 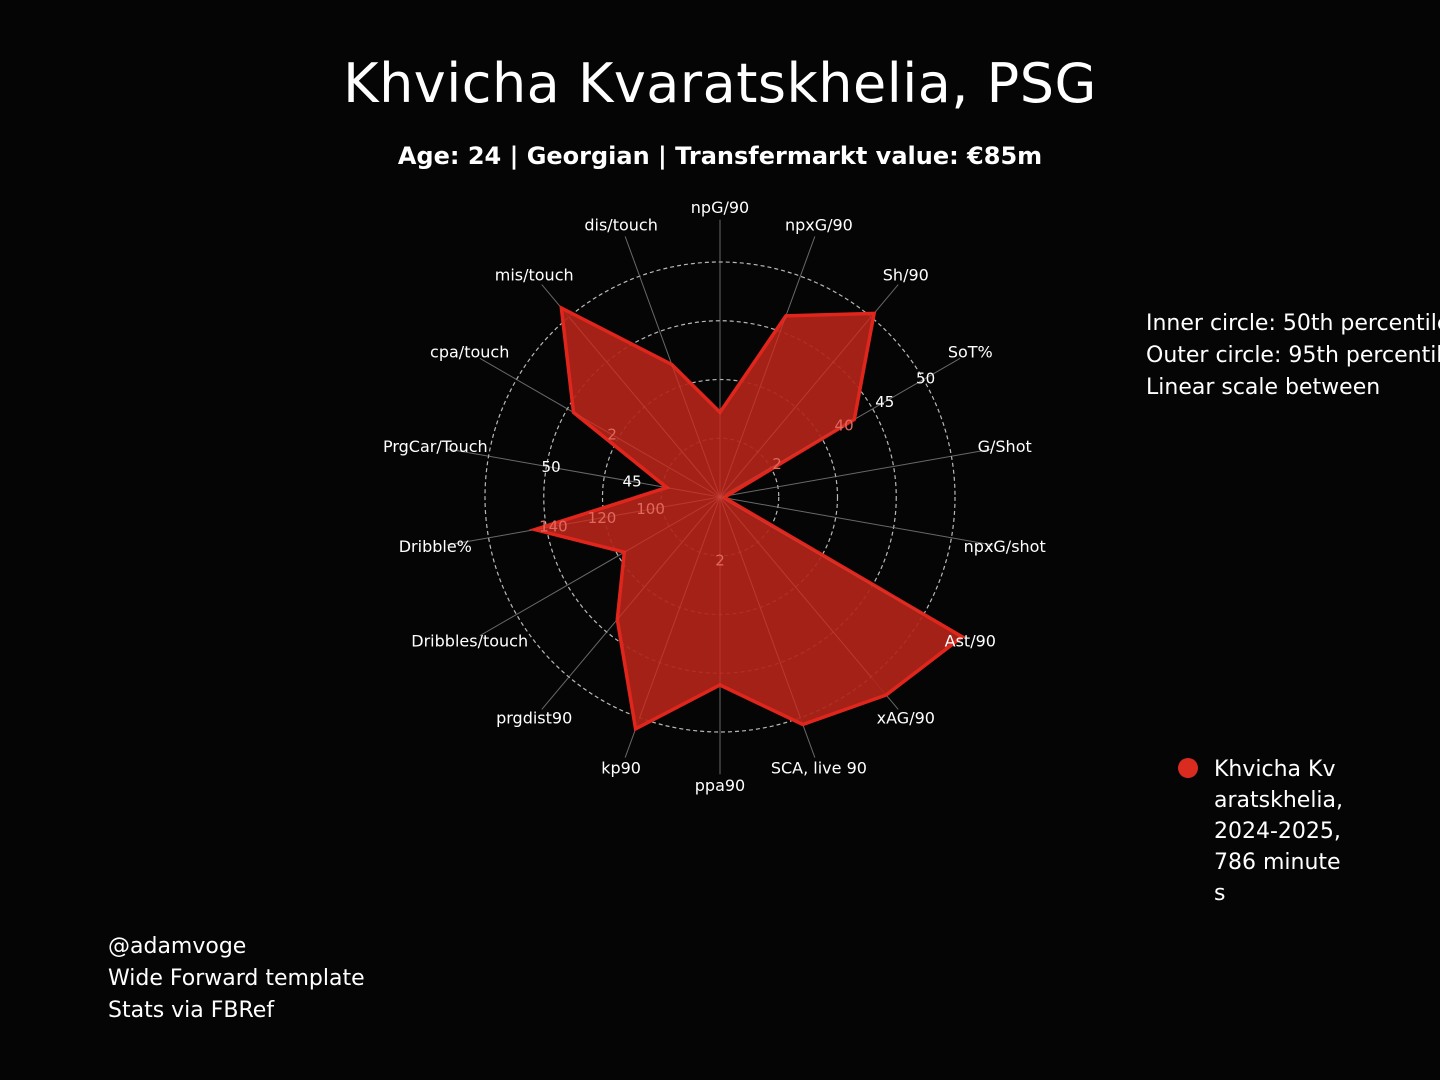 I want to click on chart-title: Khvicha Kvaratskhelia, PSG, so click(x=720, y=83).